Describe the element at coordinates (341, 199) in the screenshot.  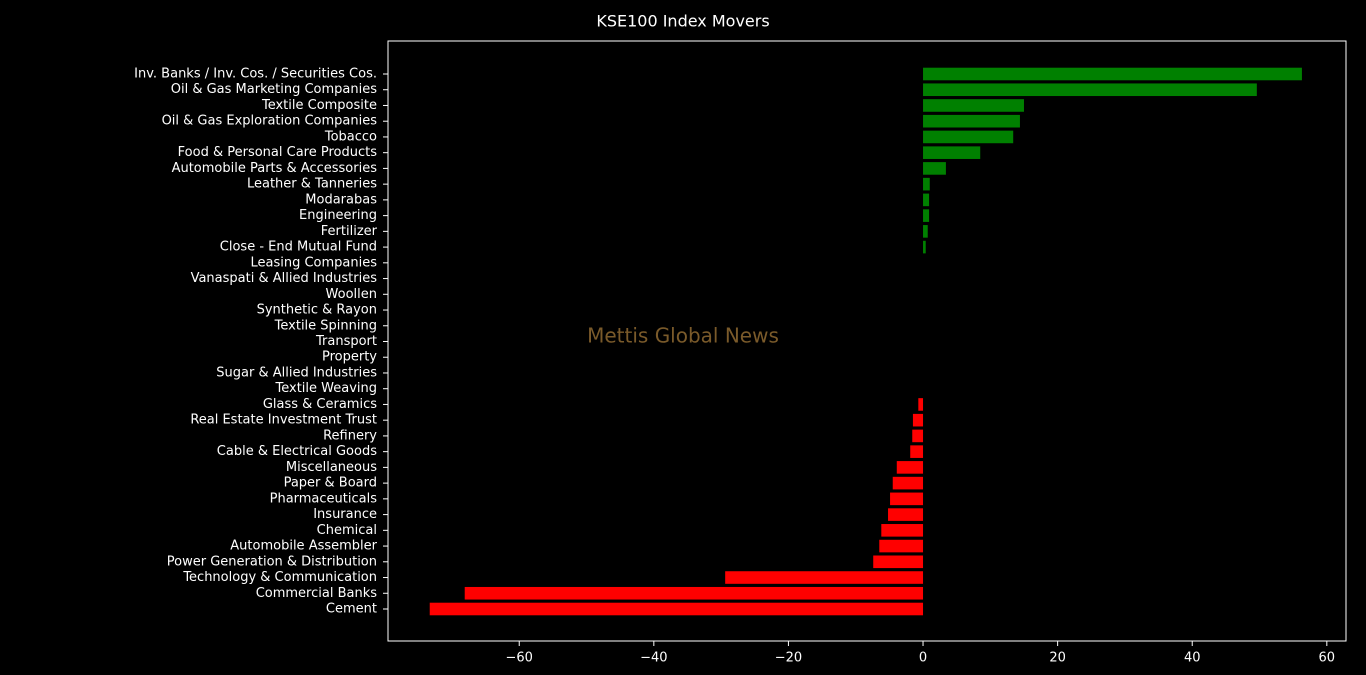
I see `y-tick-label: Modarabas` at that location.